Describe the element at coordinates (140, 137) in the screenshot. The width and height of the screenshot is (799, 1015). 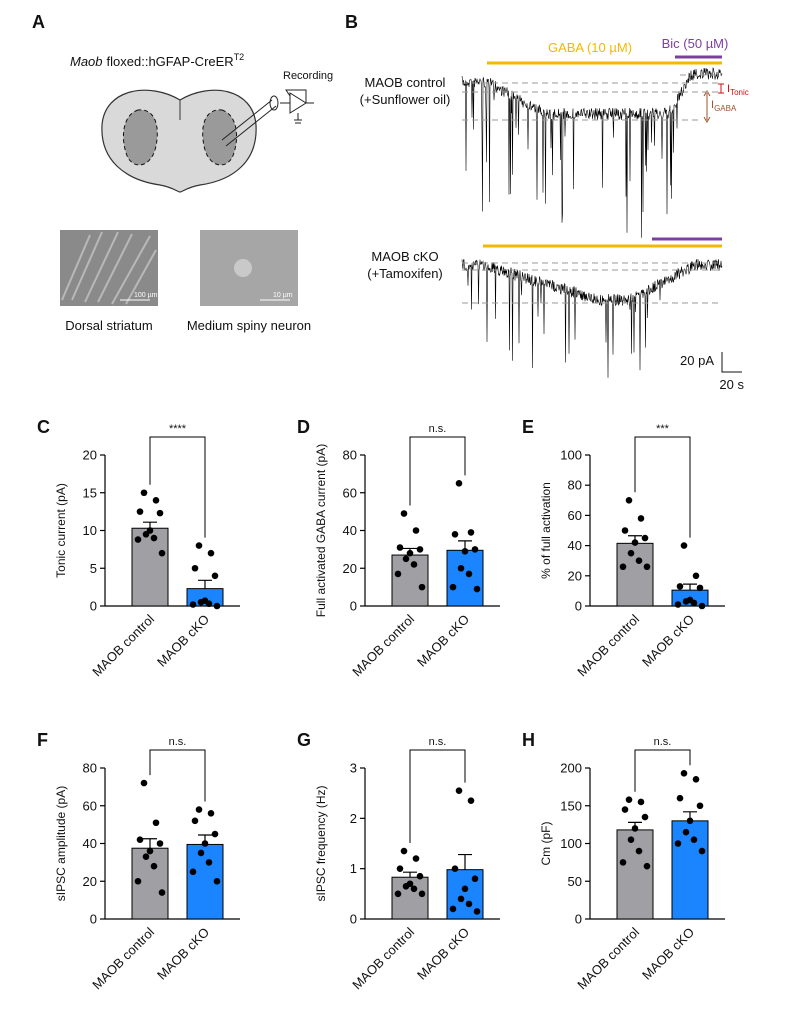
I see `striatum-left` at that location.